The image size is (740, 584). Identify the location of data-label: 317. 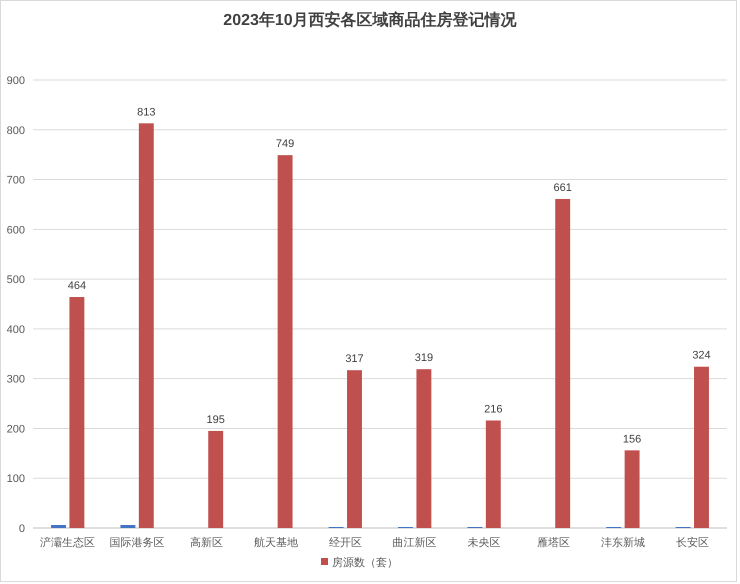
(354, 359).